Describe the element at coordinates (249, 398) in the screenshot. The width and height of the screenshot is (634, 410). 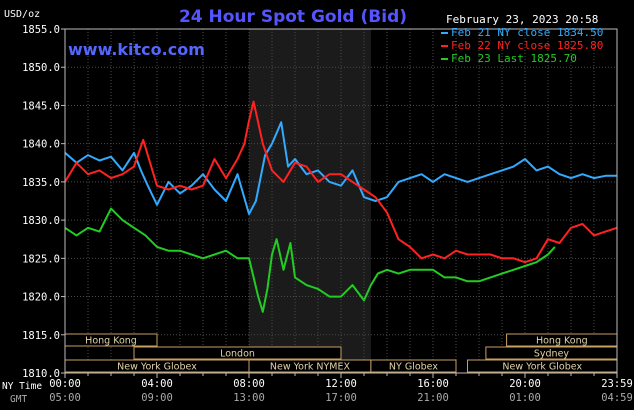
I see `x-tick-label-gmt: 13:00` at that location.